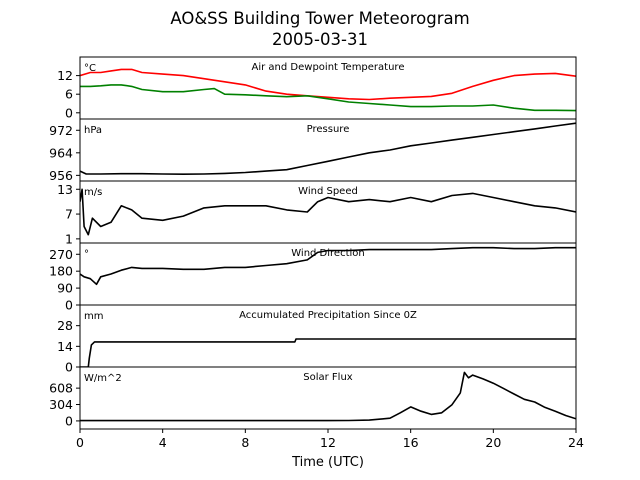 Image resolution: width=640 pixels, height=480 pixels. I want to click on y-tick-label: 14, so click(65, 346).